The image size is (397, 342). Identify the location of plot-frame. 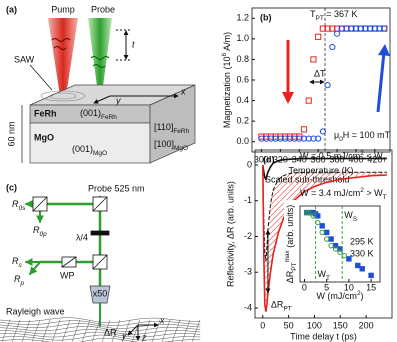
(340, 244).